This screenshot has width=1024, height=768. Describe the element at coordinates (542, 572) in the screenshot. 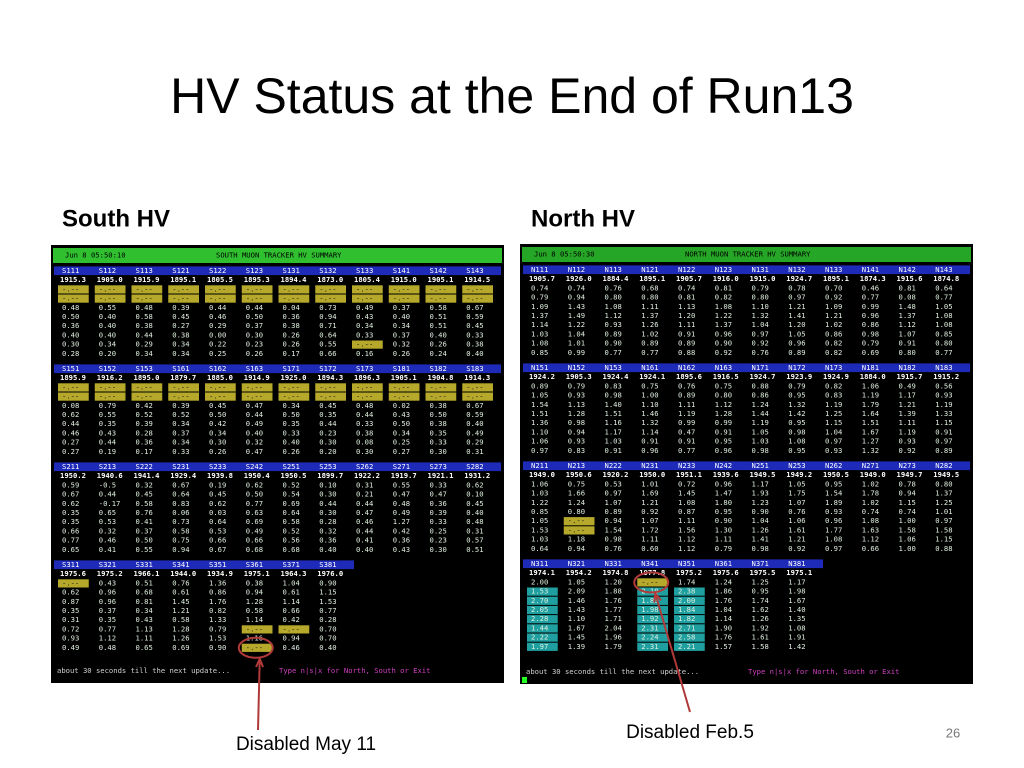

I see `module-voltage: 1974.1` at that location.